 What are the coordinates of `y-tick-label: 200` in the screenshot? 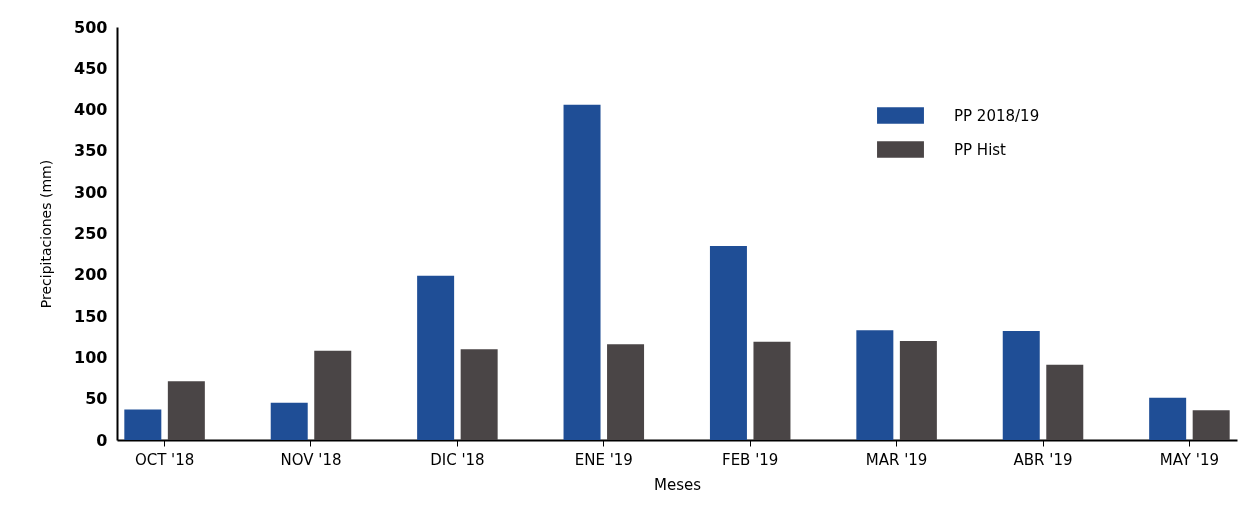 It's located at (91, 275).